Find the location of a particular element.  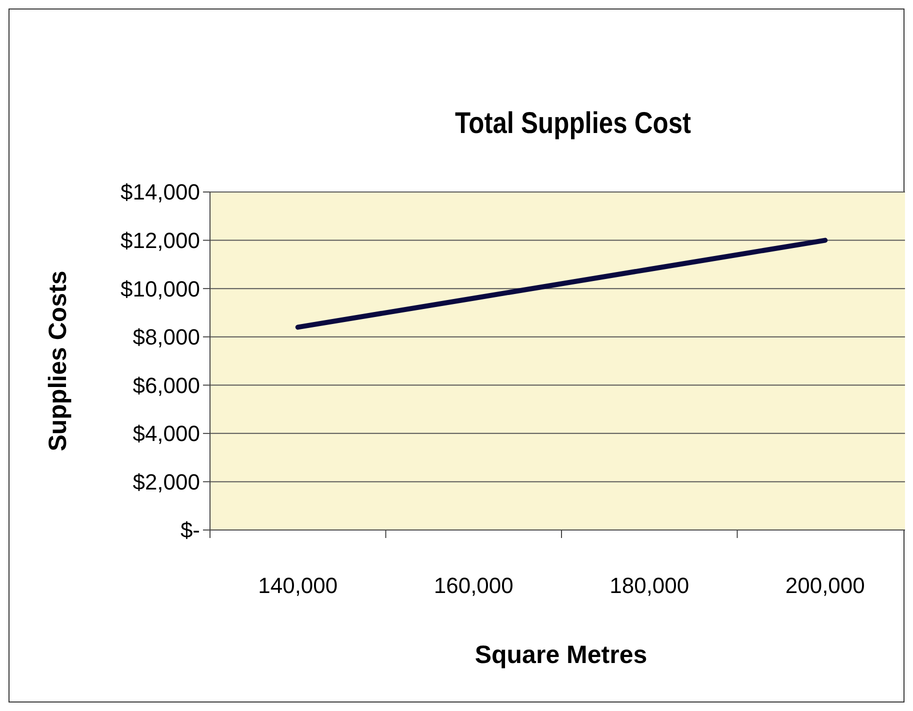

y-tick-label: $4,000 is located at coordinates (166, 433).